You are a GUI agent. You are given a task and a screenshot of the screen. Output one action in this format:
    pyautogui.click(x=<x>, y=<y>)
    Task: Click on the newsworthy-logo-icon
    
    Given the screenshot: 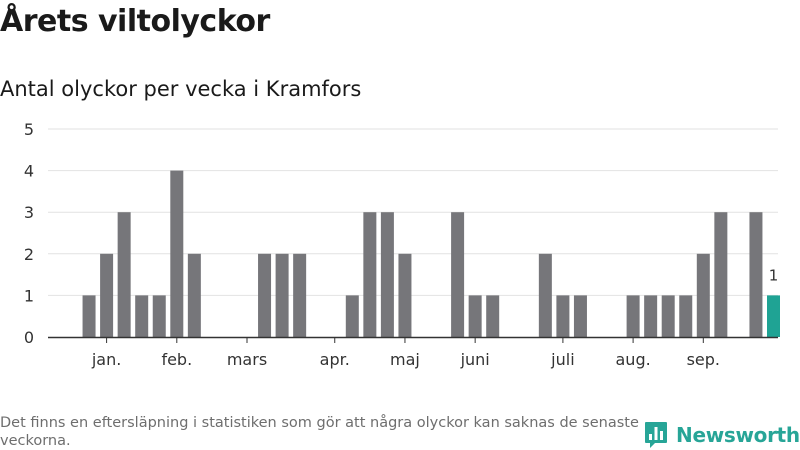 What is the action you would take?
    pyautogui.click(x=656, y=435)
    